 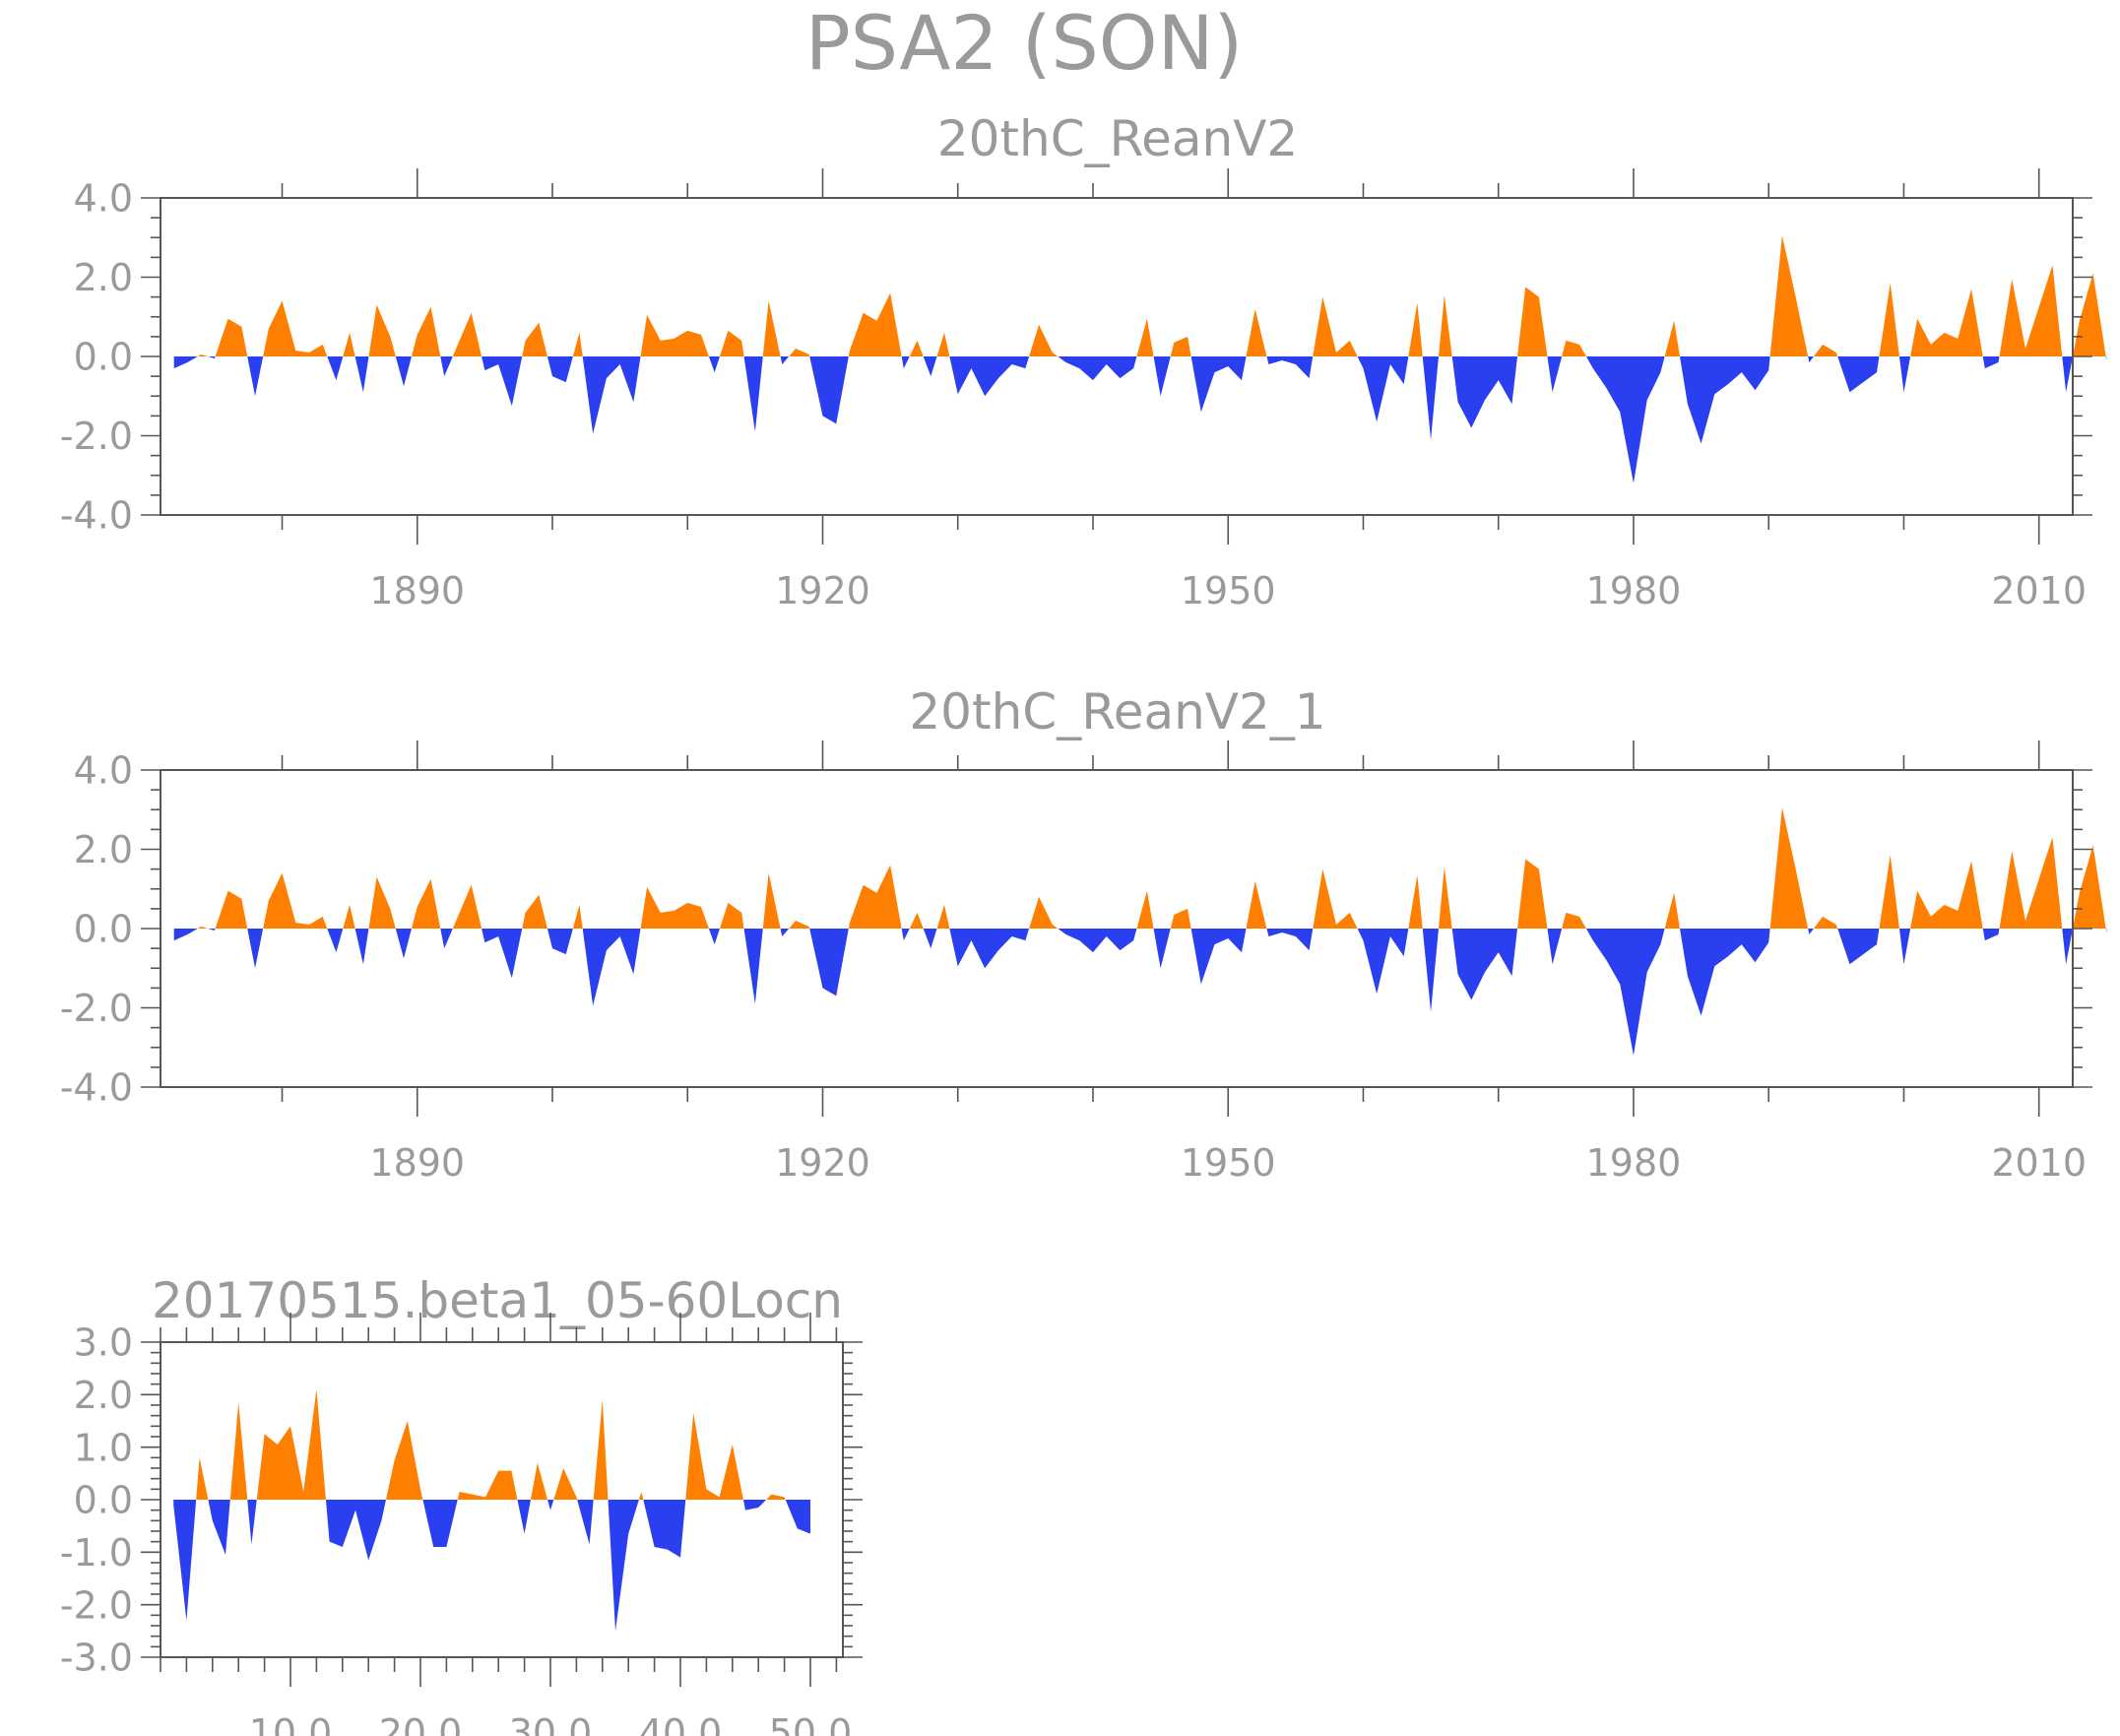 What do you see at coordinates (551, 1724) in the screenshot?
I see `x-tick-label: 30.0` at bounding box center [551, 1724].